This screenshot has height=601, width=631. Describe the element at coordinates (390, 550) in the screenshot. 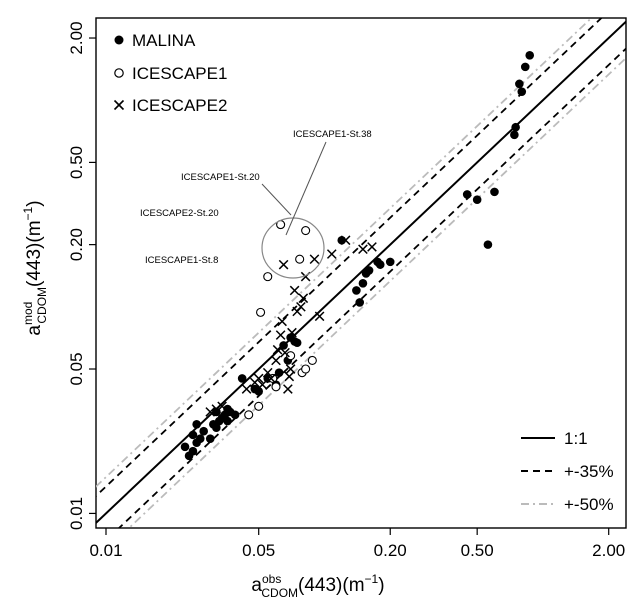

I see `x-tick-label: 0.20` at that location.